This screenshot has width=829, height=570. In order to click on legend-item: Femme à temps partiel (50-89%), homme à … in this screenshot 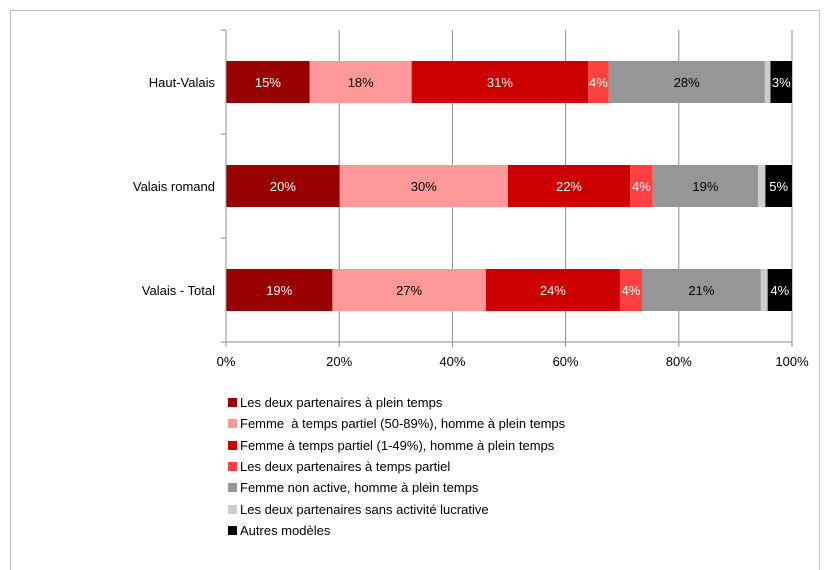, I will do `click(396, 423)`.